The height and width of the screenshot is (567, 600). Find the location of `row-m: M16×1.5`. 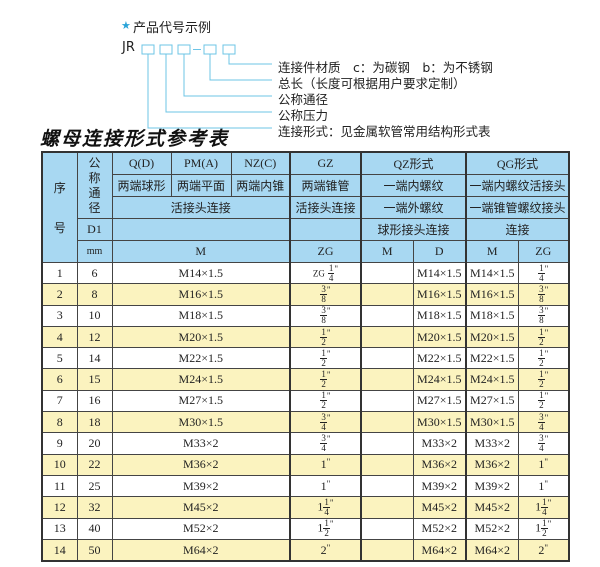

row-m: M16×1.5 is located at coordinates (201, 294).